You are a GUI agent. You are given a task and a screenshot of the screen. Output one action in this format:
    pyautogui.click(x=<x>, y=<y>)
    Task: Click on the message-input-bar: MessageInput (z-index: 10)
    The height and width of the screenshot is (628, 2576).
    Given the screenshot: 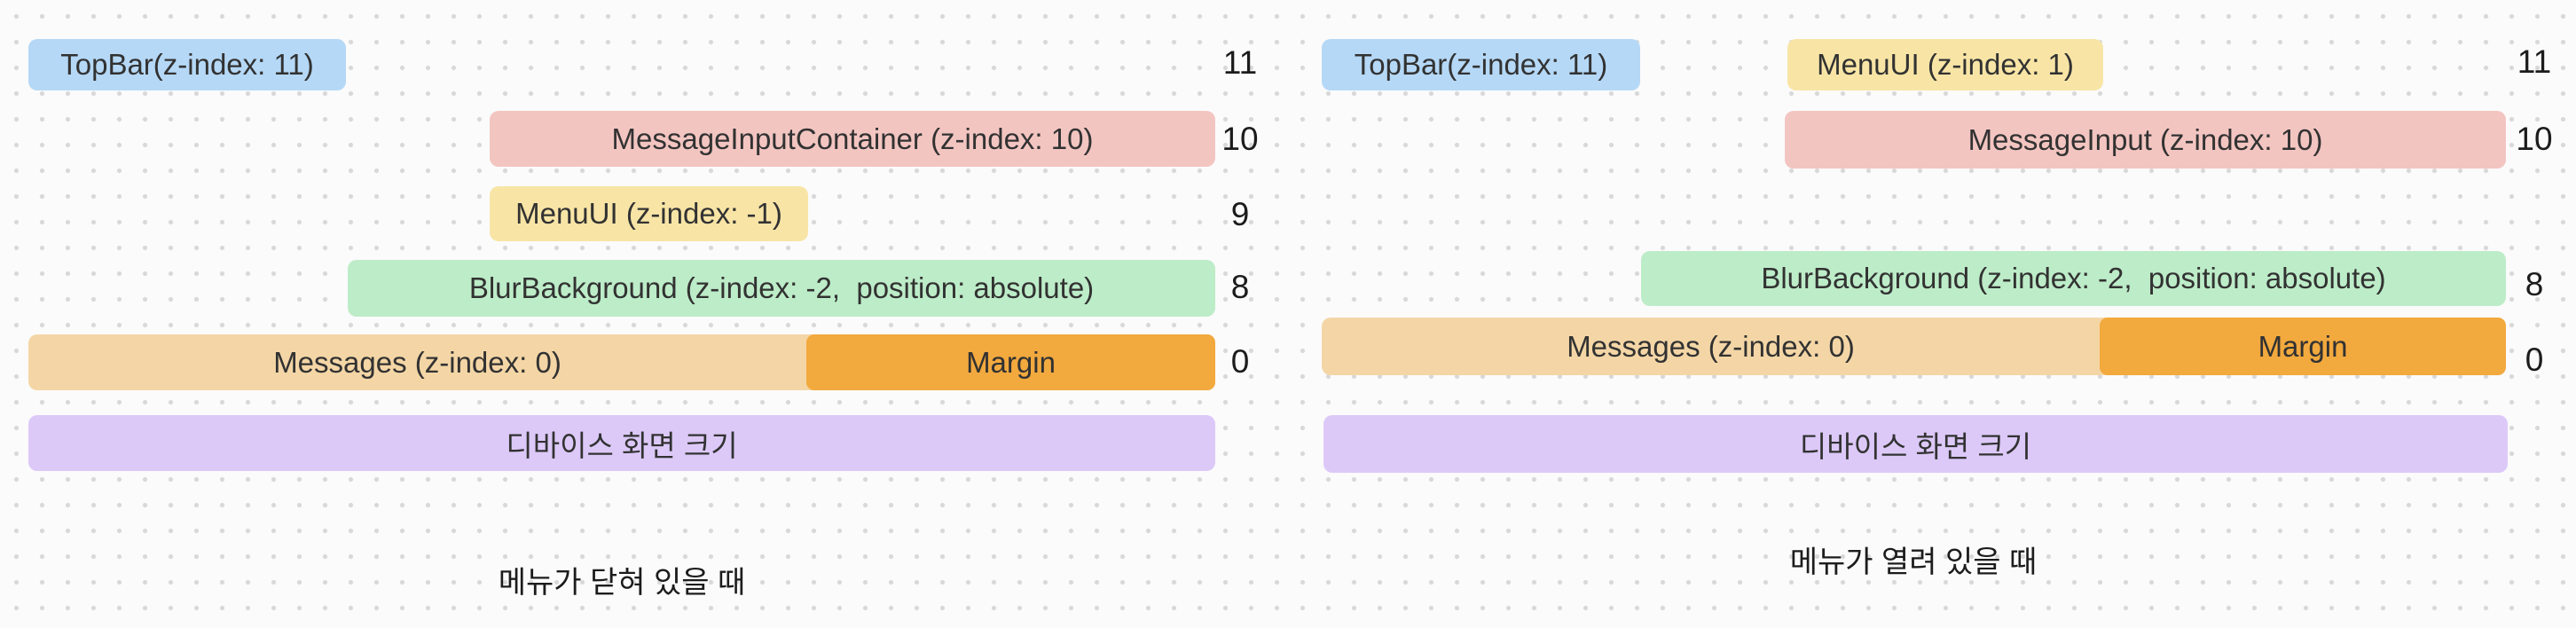 What is the action you would take?
    pyautogui.click(x=2145, y=140)
    